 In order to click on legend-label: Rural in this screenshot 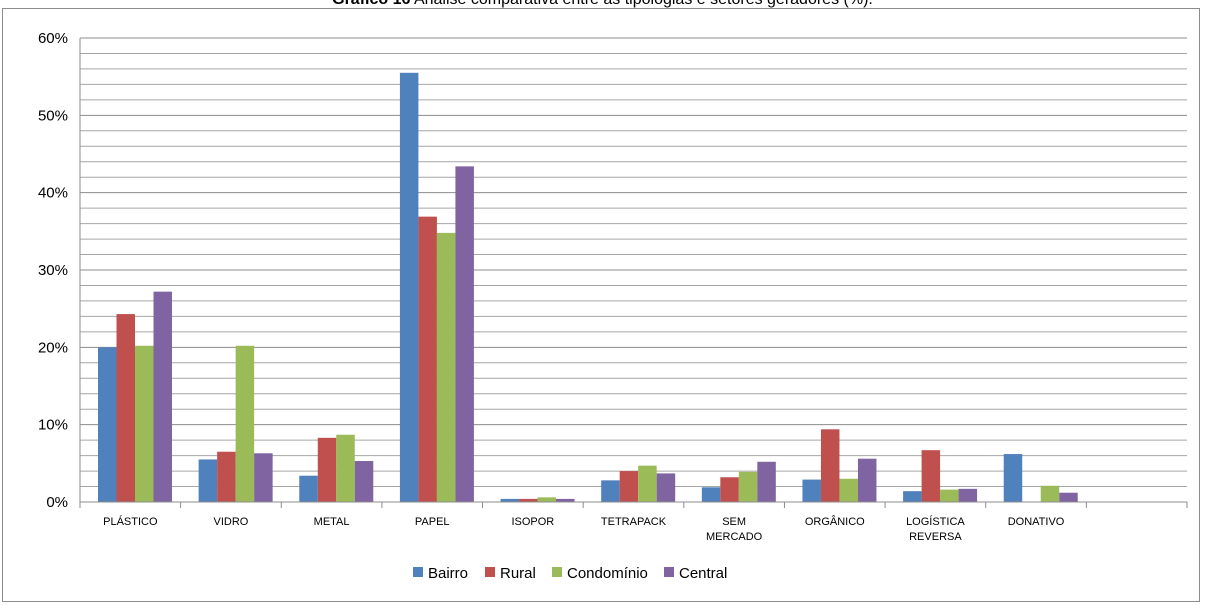, I will do `click(518, 573)`.